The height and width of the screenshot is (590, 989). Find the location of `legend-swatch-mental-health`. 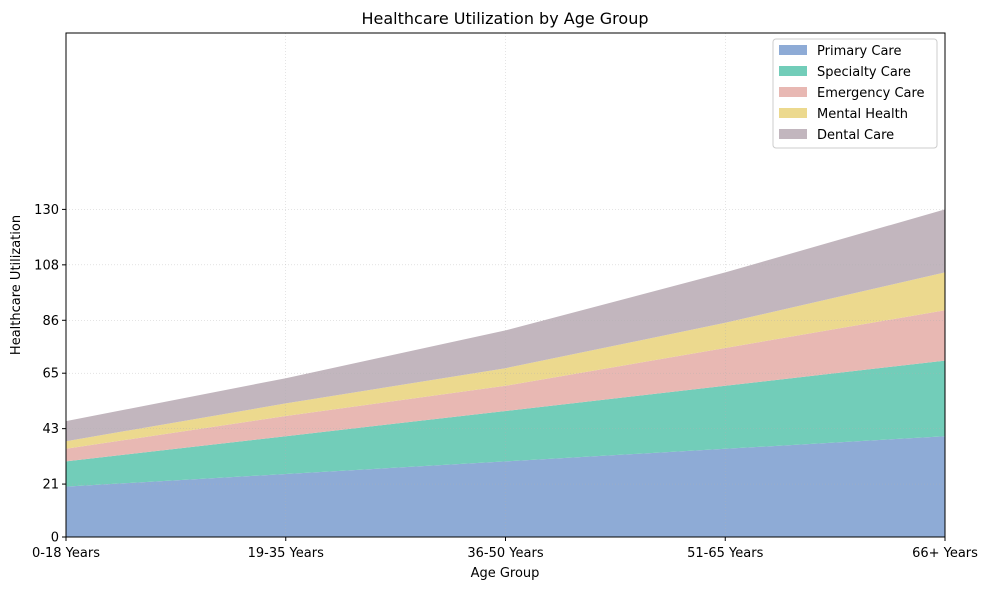

legend-swatch-mental-health is located at coordinates (793, 113).